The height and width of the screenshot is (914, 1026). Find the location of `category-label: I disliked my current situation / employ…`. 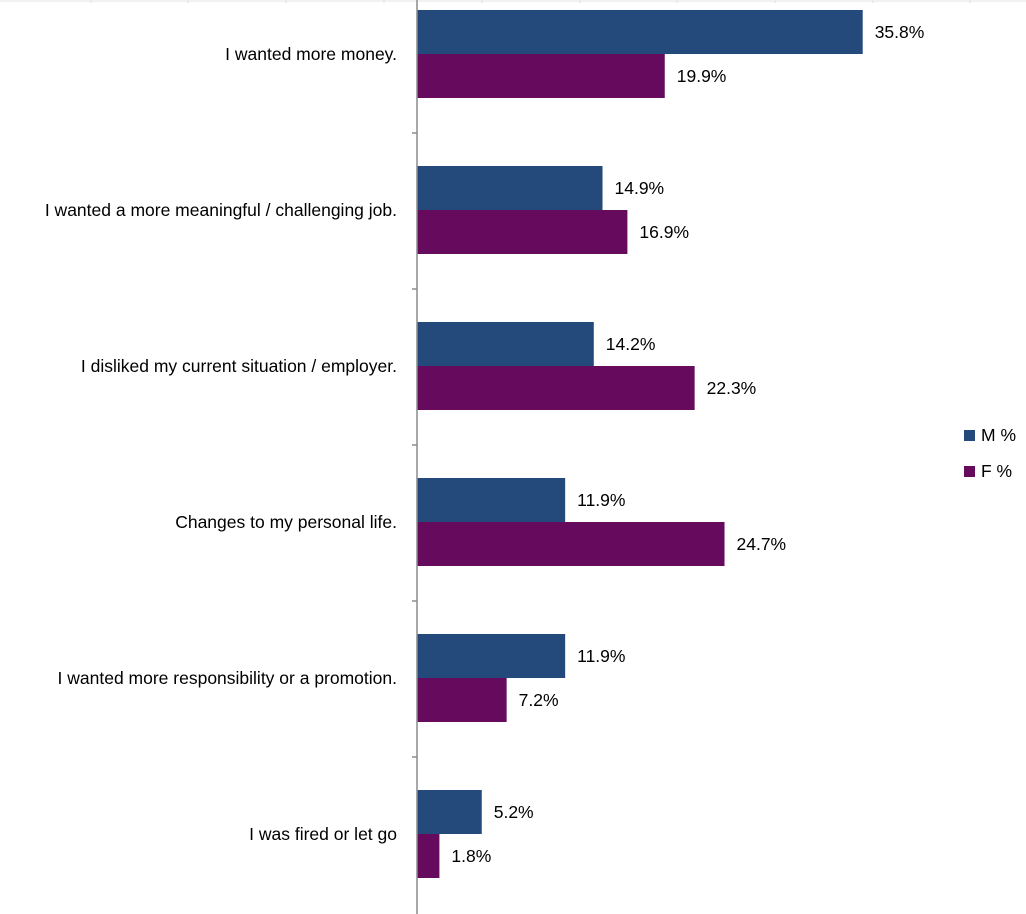

category-label: I disliked my current situation / employ… is located at coordinates (239, 366).